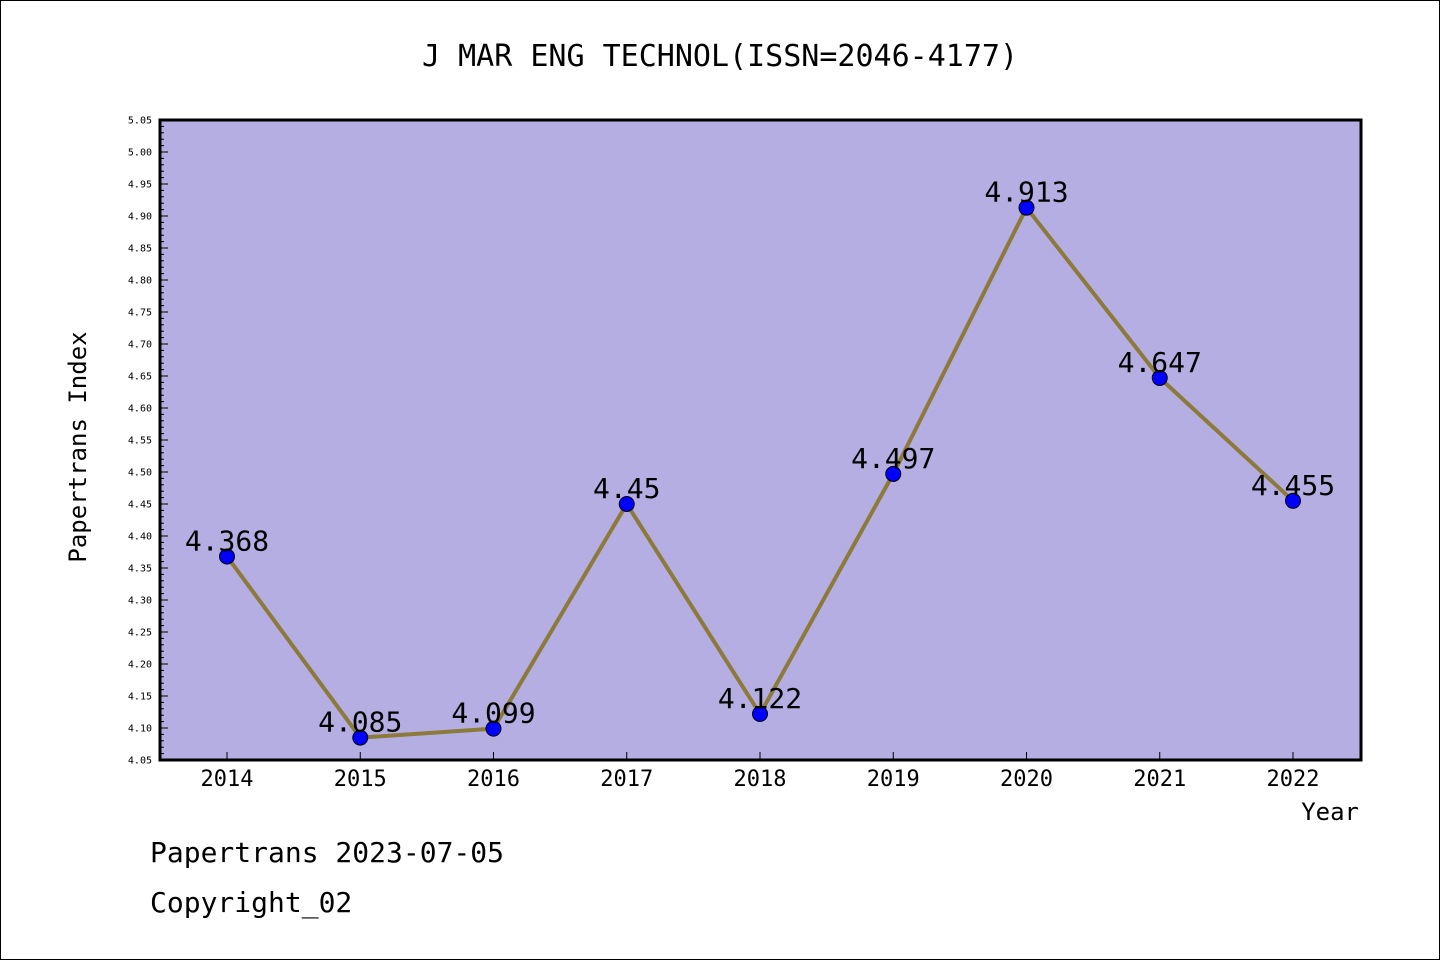 The image size is (1440, 960). Describe the element at coordinates (140, 569) in the screenshot. I see `y-tick-label: 4.35` at that location.